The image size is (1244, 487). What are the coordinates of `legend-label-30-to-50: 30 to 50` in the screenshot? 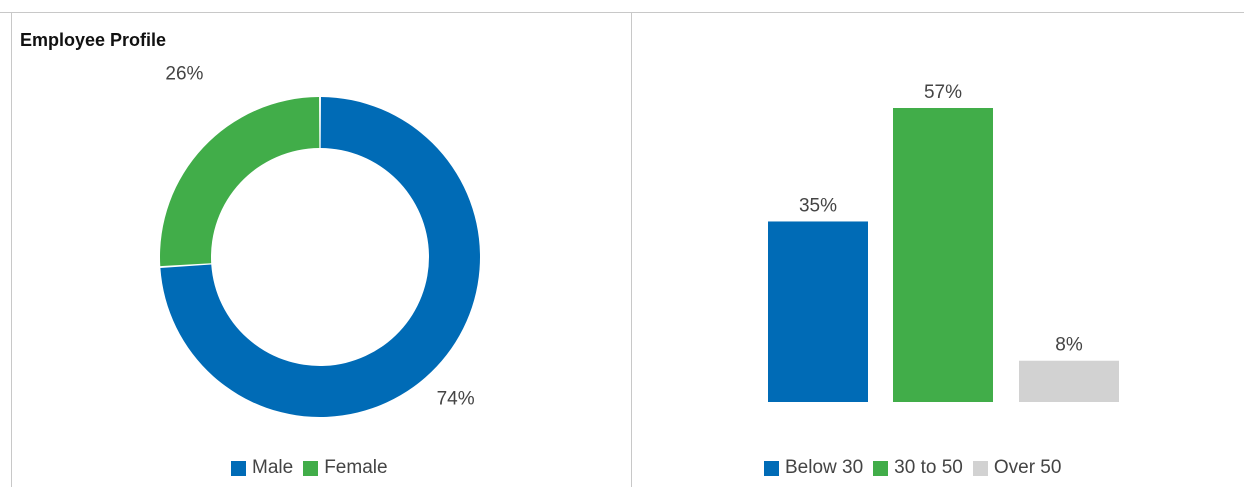 It's located at (928, 467).